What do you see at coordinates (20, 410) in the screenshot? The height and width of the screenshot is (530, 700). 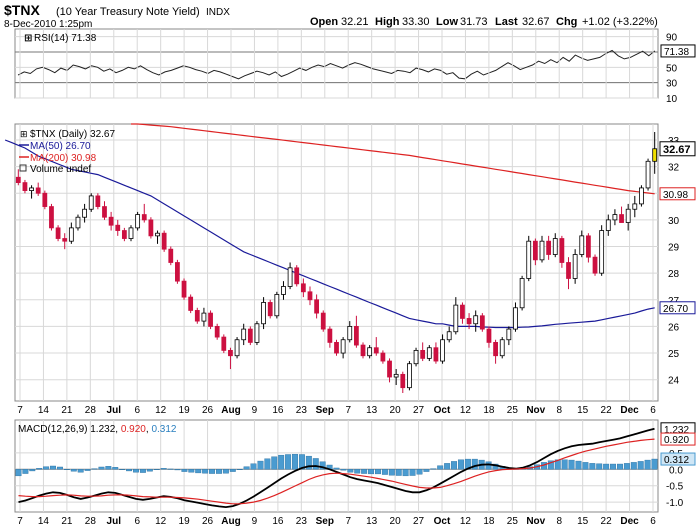 I see `x-tick-label: 7` at bounding box center [20, 410].